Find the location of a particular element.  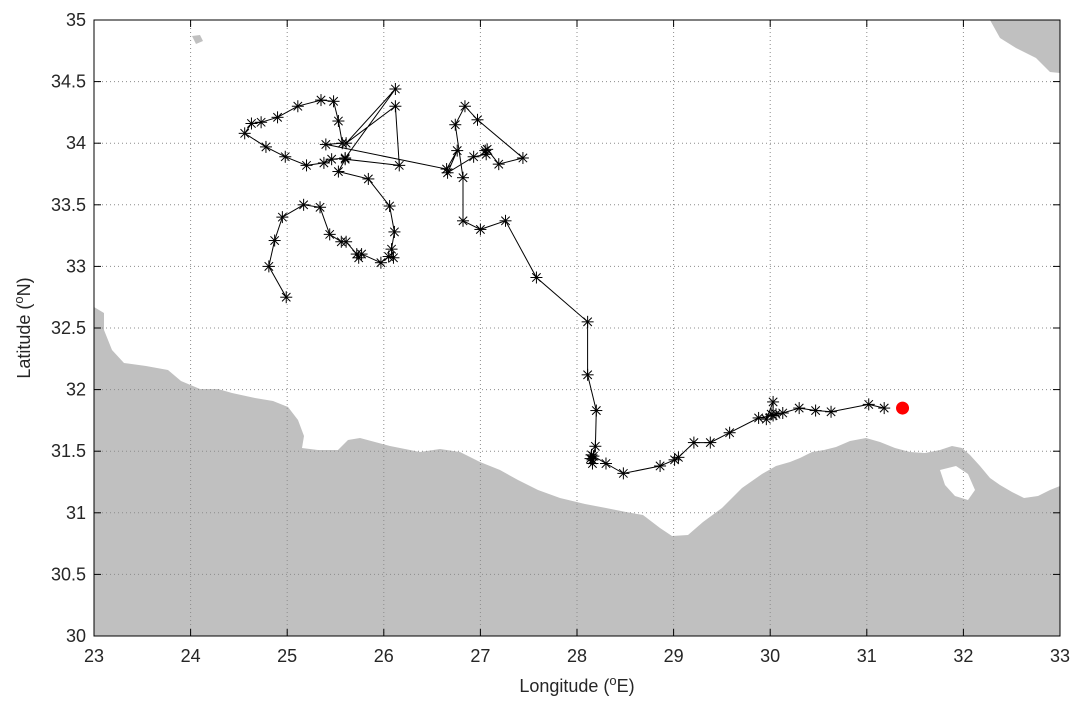

end-marker-group is located at coordinates (903, 408).